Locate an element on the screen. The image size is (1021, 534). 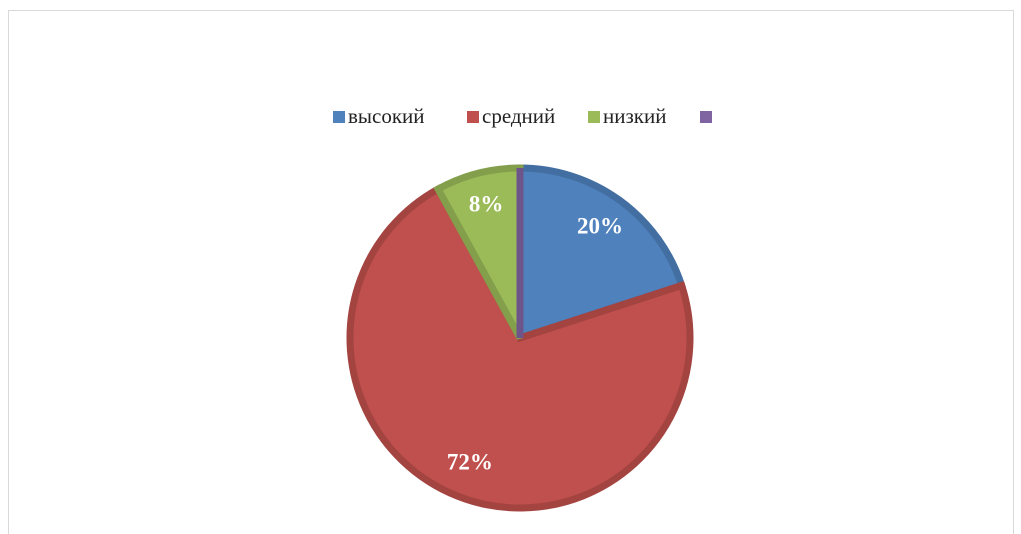
data-label: 8% is located at coordinates (486, 204).